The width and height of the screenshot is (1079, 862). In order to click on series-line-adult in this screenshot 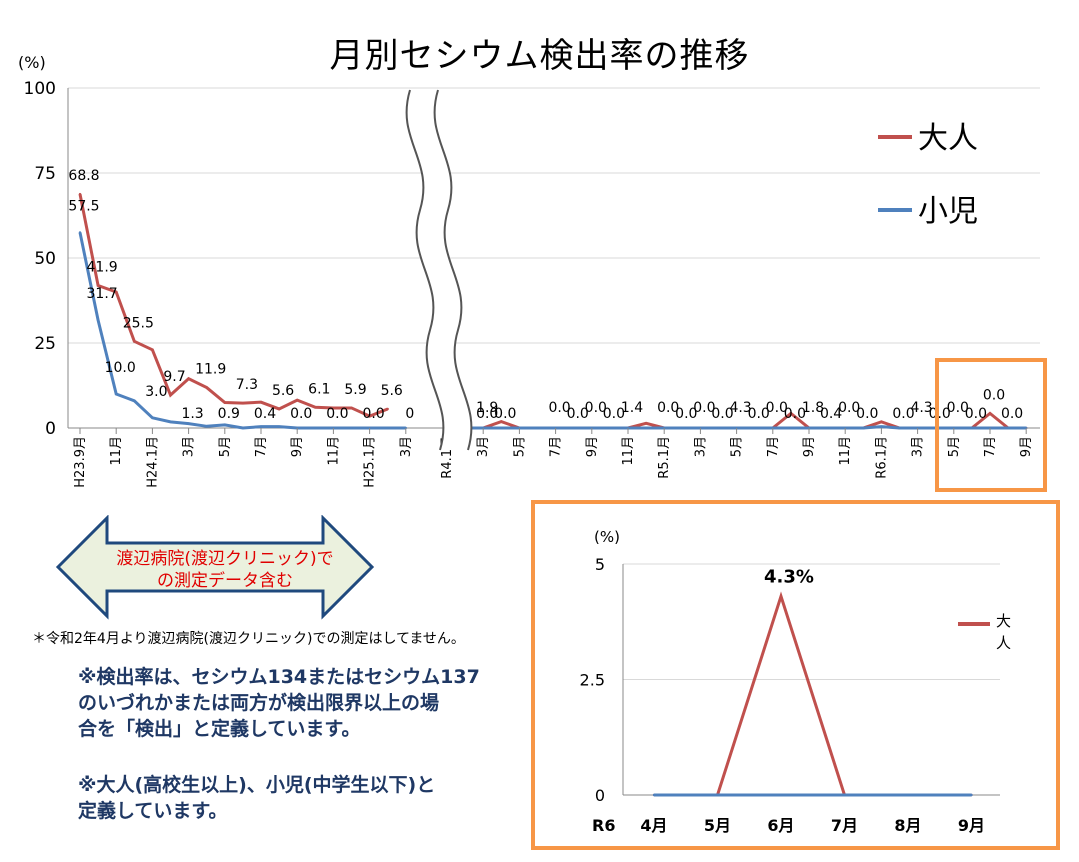, I will do `click(233, 305)`.